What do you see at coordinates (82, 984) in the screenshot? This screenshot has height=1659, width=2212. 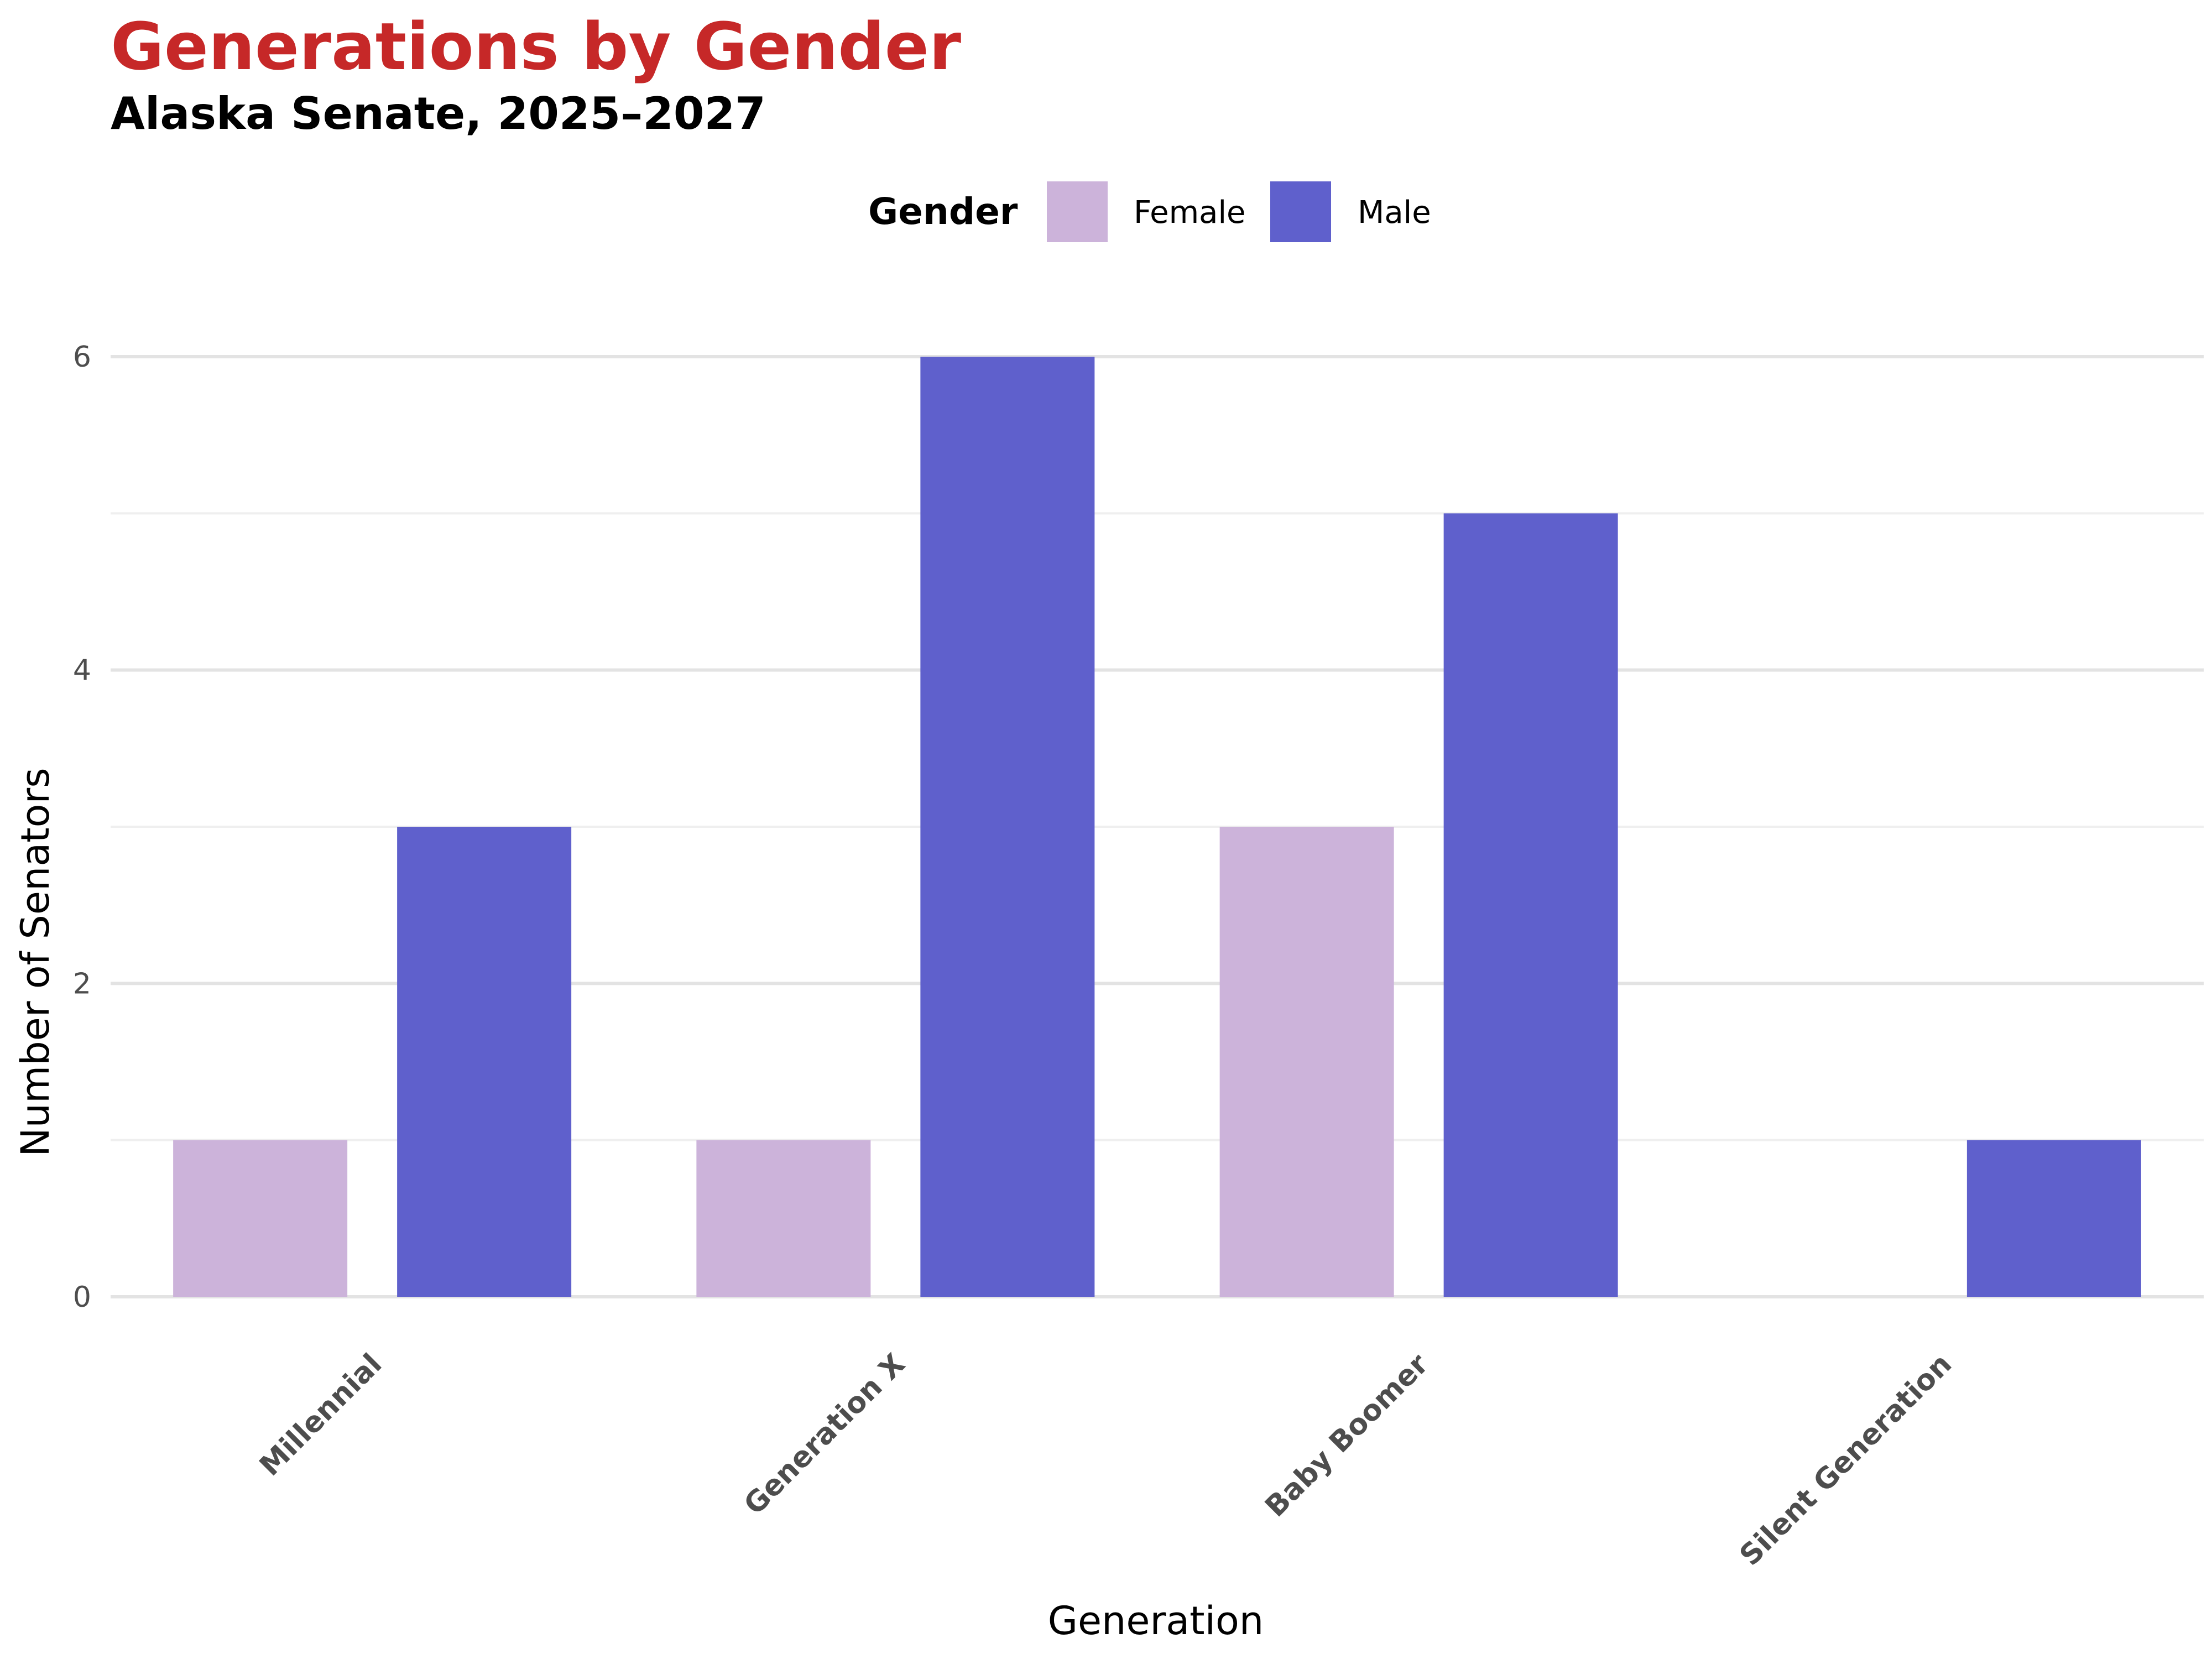 I see `y-tick-label: 2` at bounding box center [82, 984].